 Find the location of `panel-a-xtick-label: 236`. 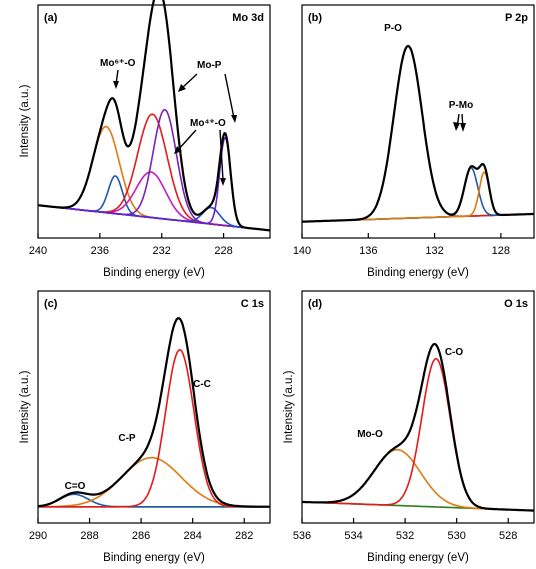

panel-a-xtick-label: 236 is located at coordinates (100, 251).